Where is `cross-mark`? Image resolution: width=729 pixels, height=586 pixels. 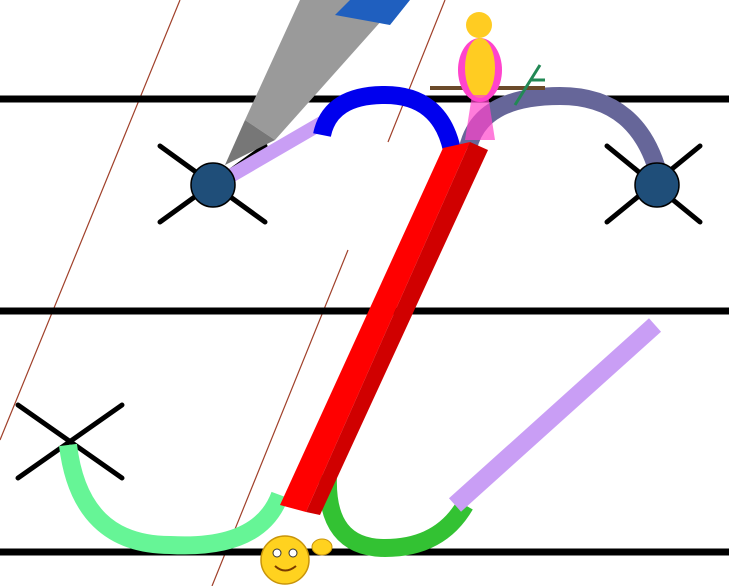
cross-mark is located at coordinates (70, 441).